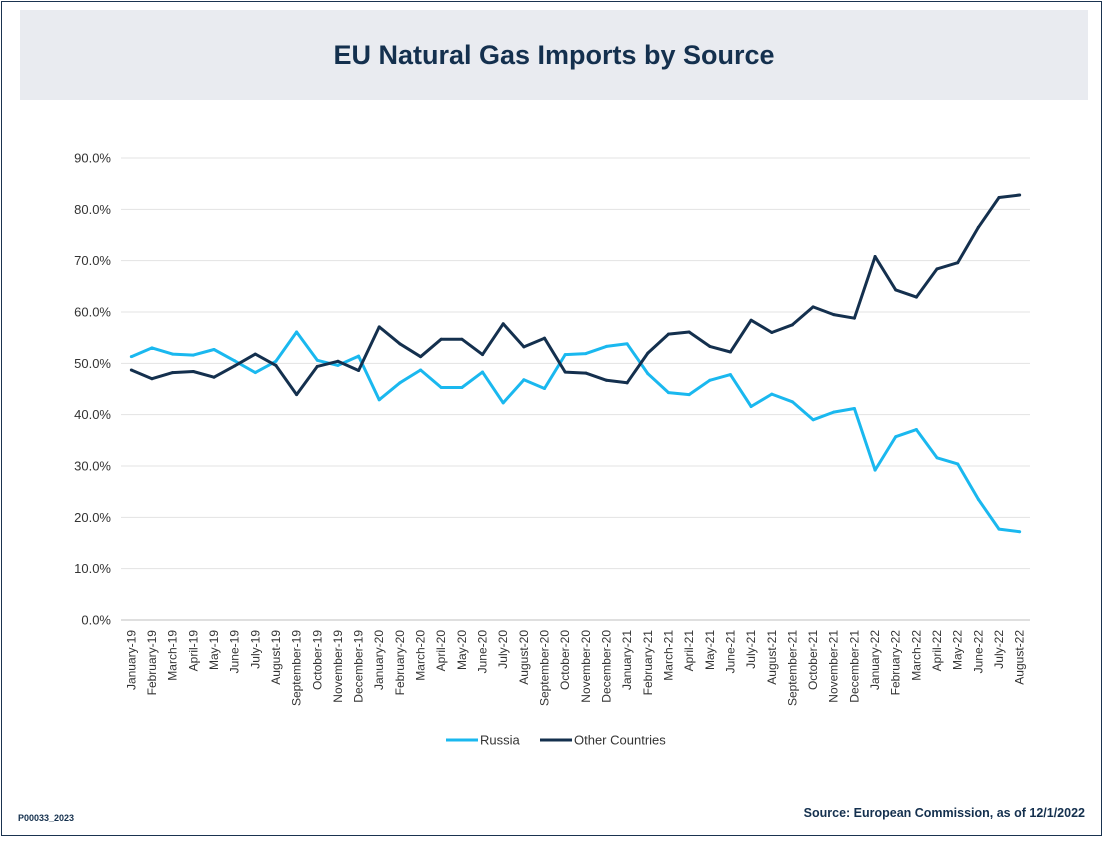 The width and height of the screenshot is (1105, 841). I want to click on x-tick-label: July-22, so click(999, 649).